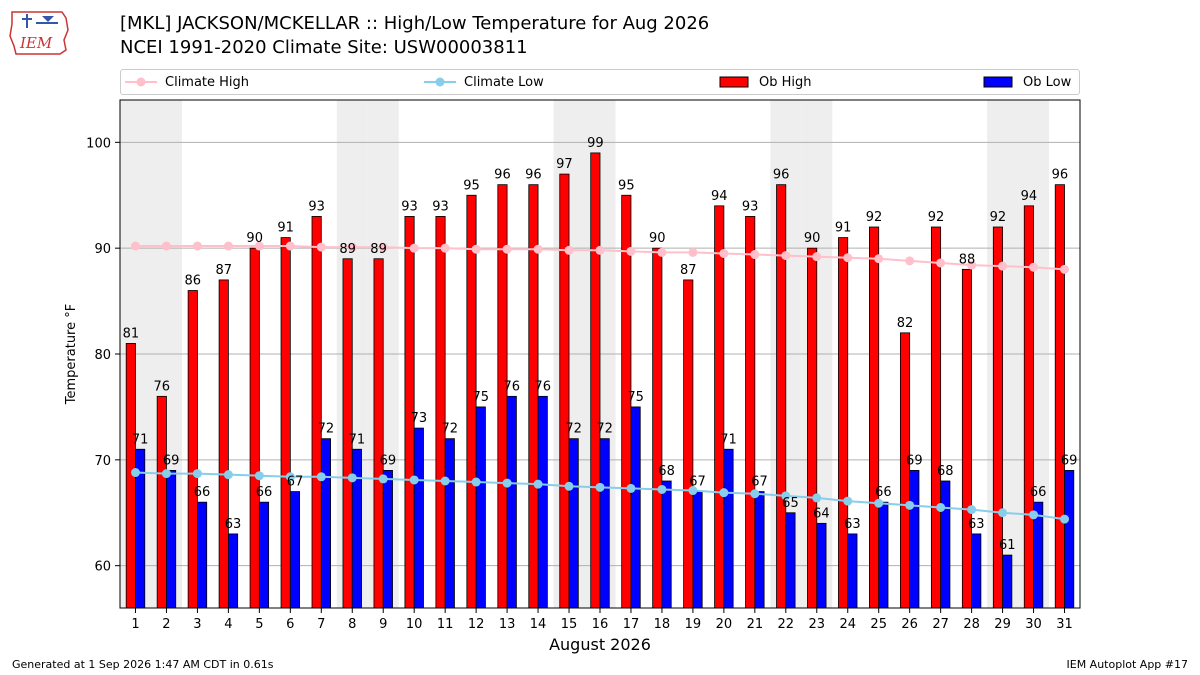  I want to click on ob-high-value-label: 92, so click(874, 217).